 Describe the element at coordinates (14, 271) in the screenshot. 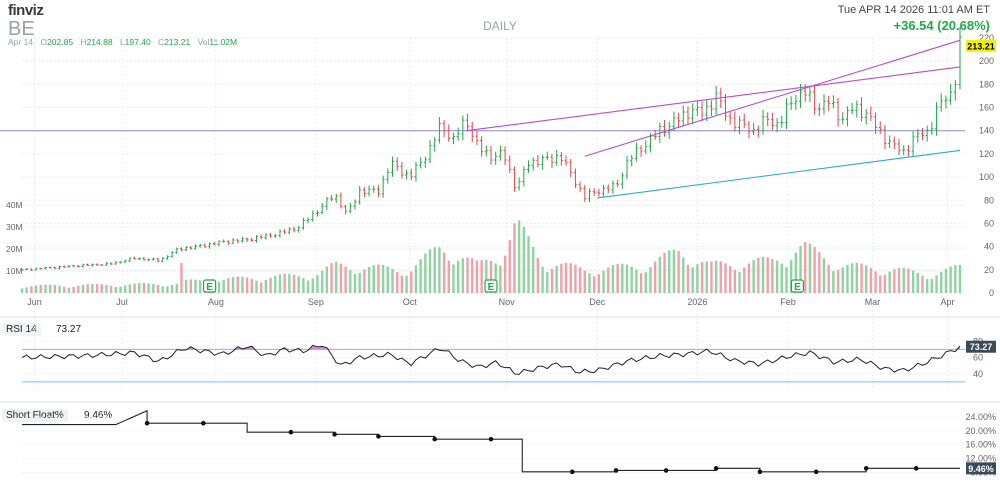

I see `volume-tick-label: 10M` at that location.